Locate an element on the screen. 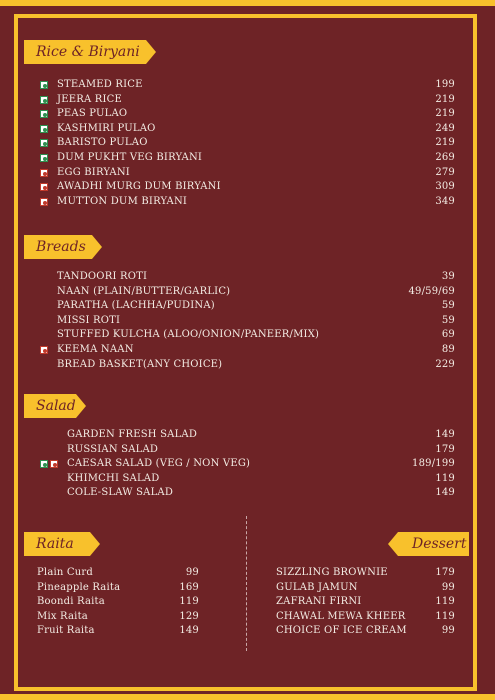 This screenshot has height=700, width=495. menu-item-name: PARATHA (LACHHA/PUDINA) is located at coordinates (136, 306).